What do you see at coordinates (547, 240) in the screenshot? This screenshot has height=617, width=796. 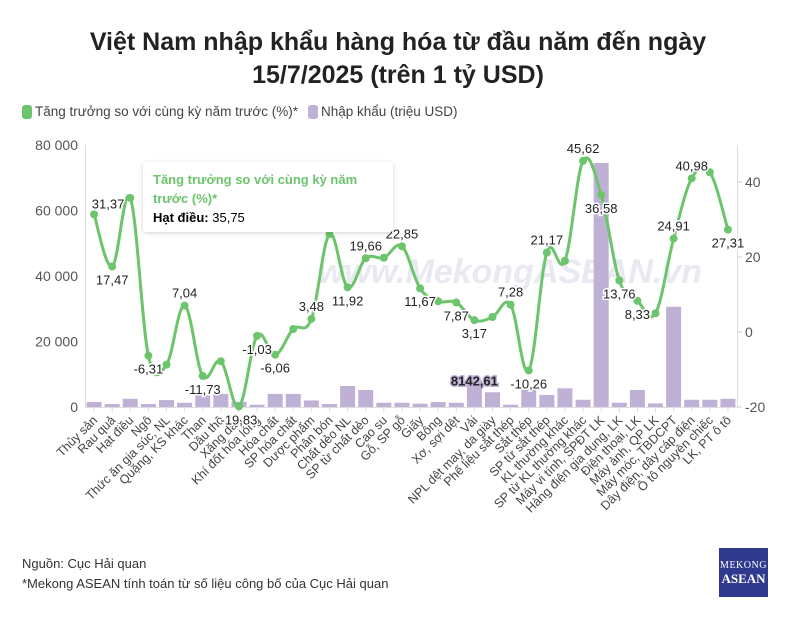 I see `line-data-label: 21,17` at bounding box center [547, 240].